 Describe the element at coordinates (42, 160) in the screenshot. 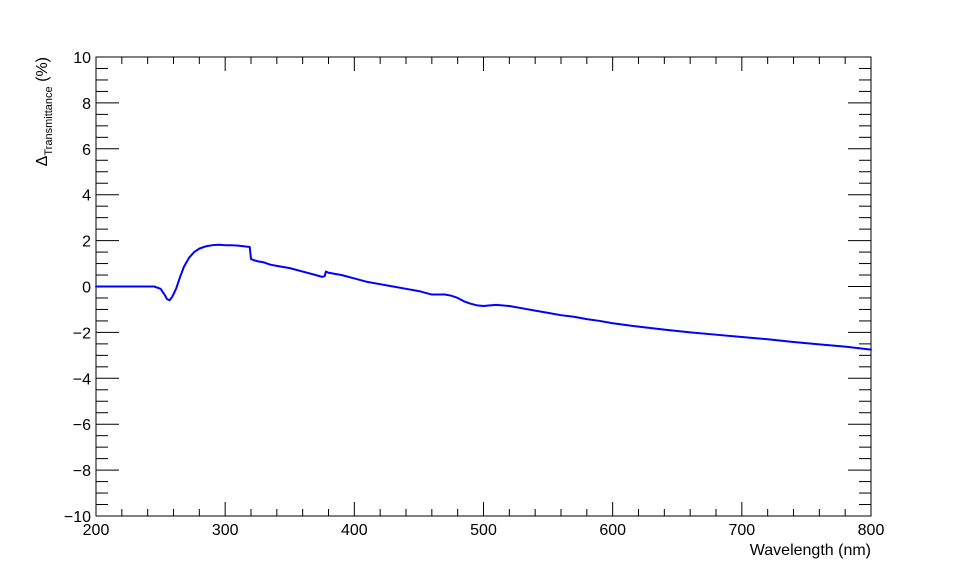

I see `y-axis-label-prefix: Δ` at that location.